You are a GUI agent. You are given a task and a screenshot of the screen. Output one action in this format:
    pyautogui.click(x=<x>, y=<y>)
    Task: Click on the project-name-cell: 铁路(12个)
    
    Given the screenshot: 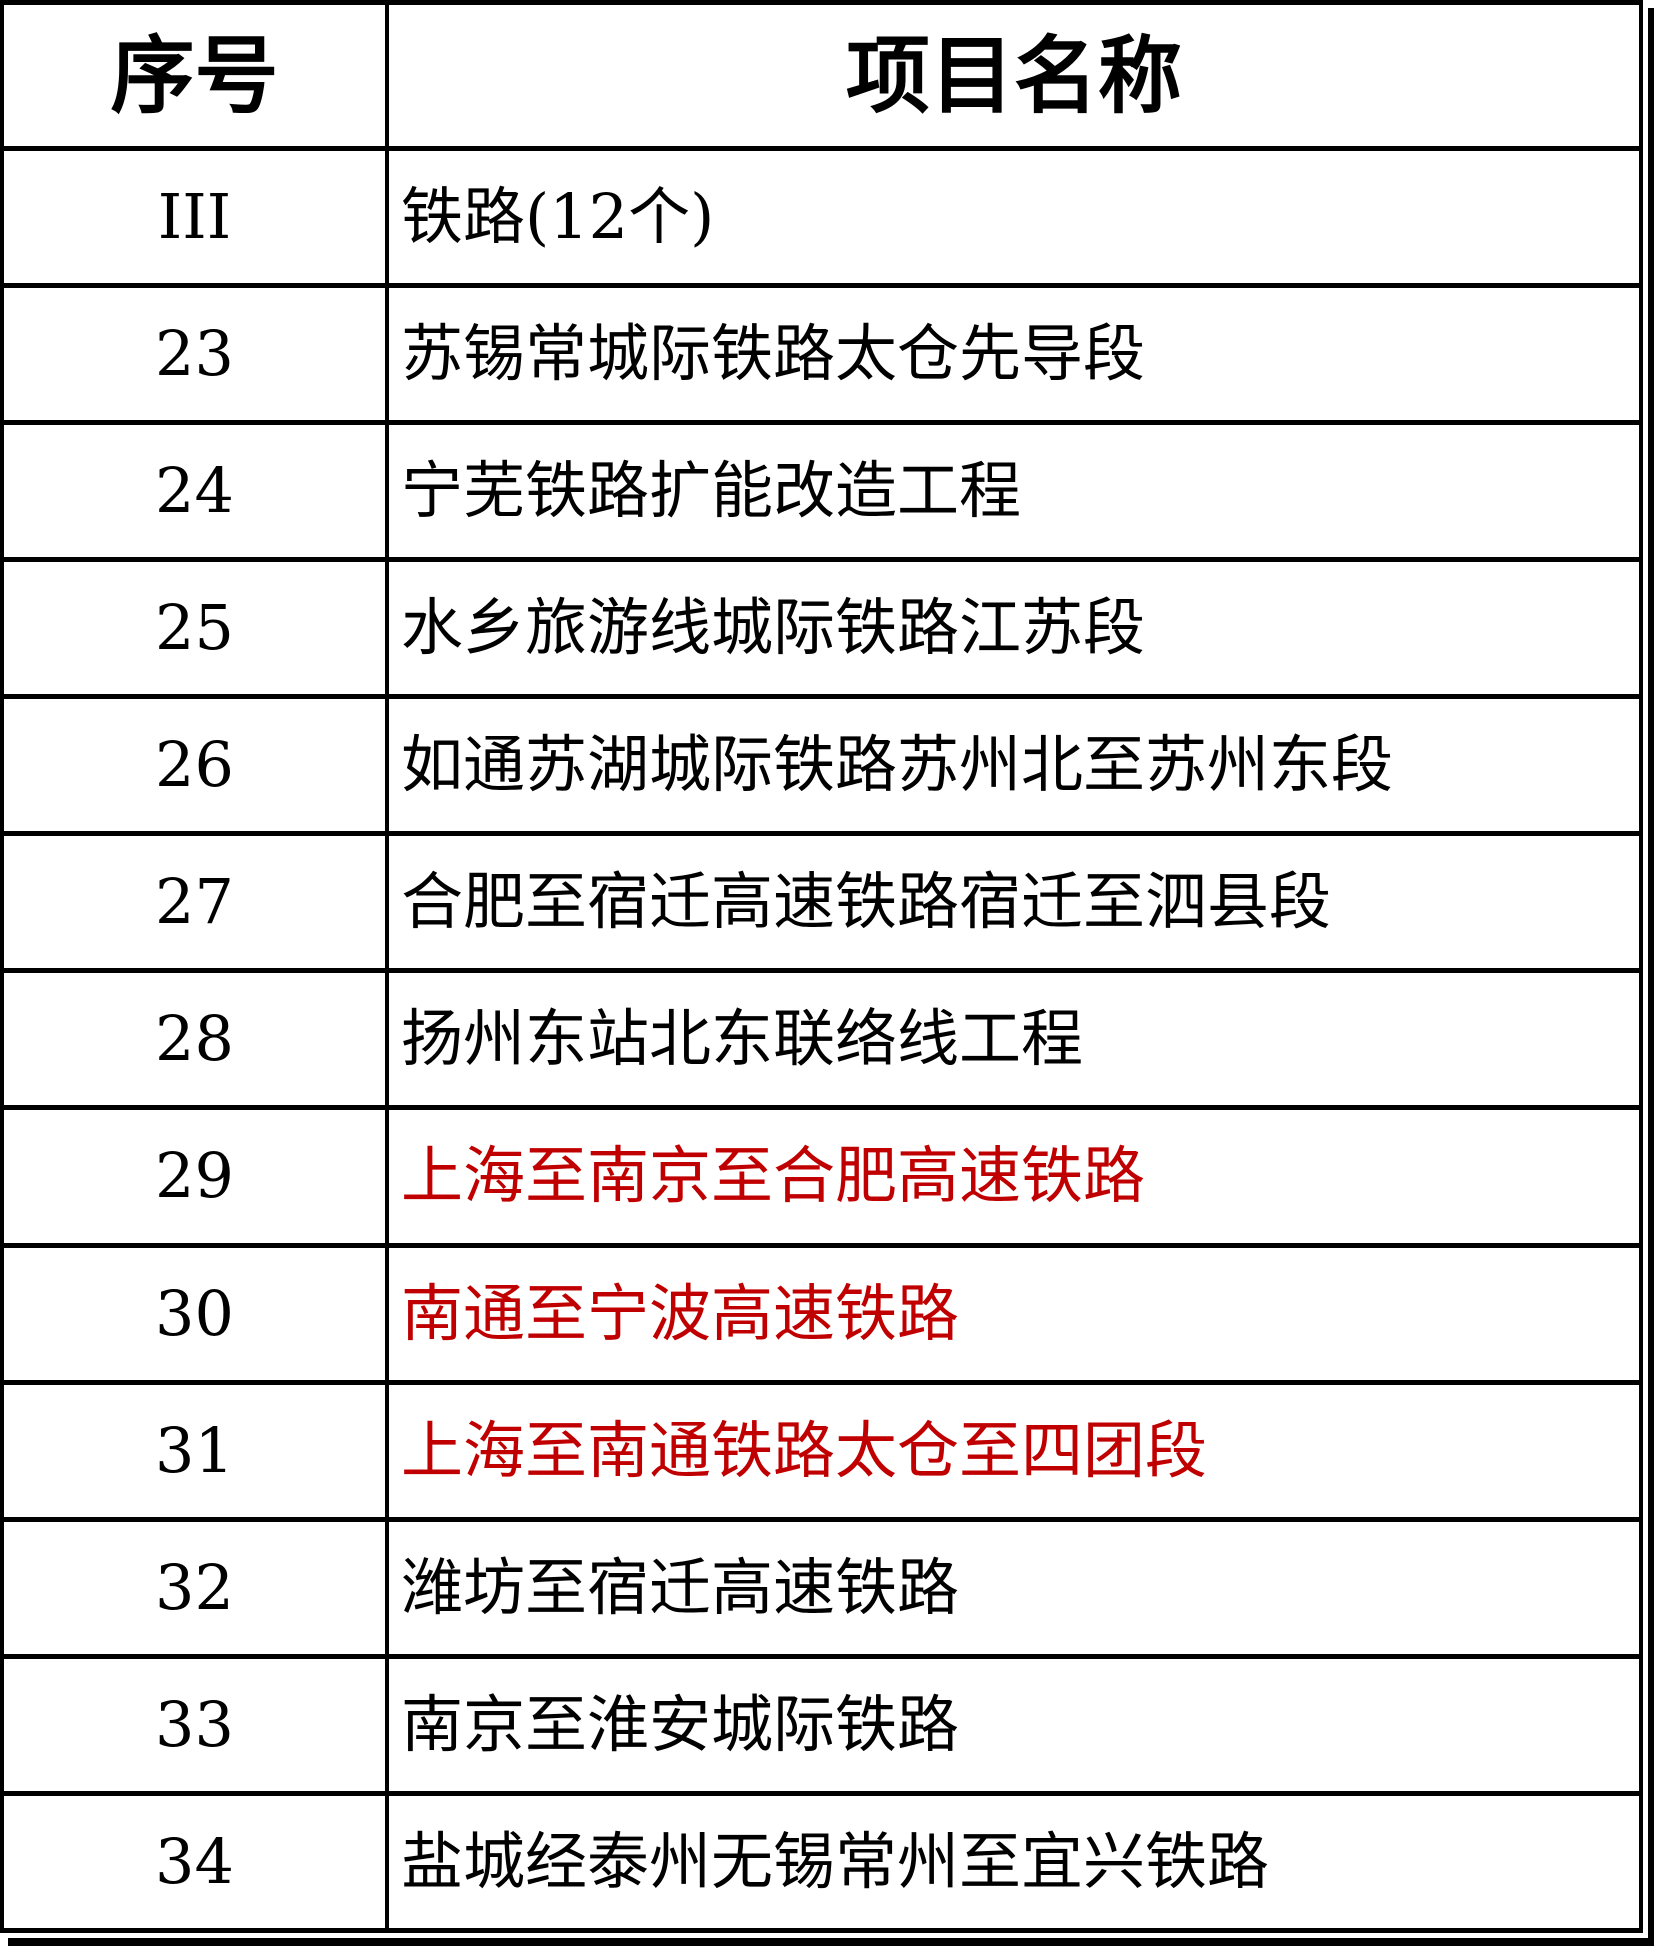 What is the action you would take?
    pyautogui.click(x=1014, y=217)
    